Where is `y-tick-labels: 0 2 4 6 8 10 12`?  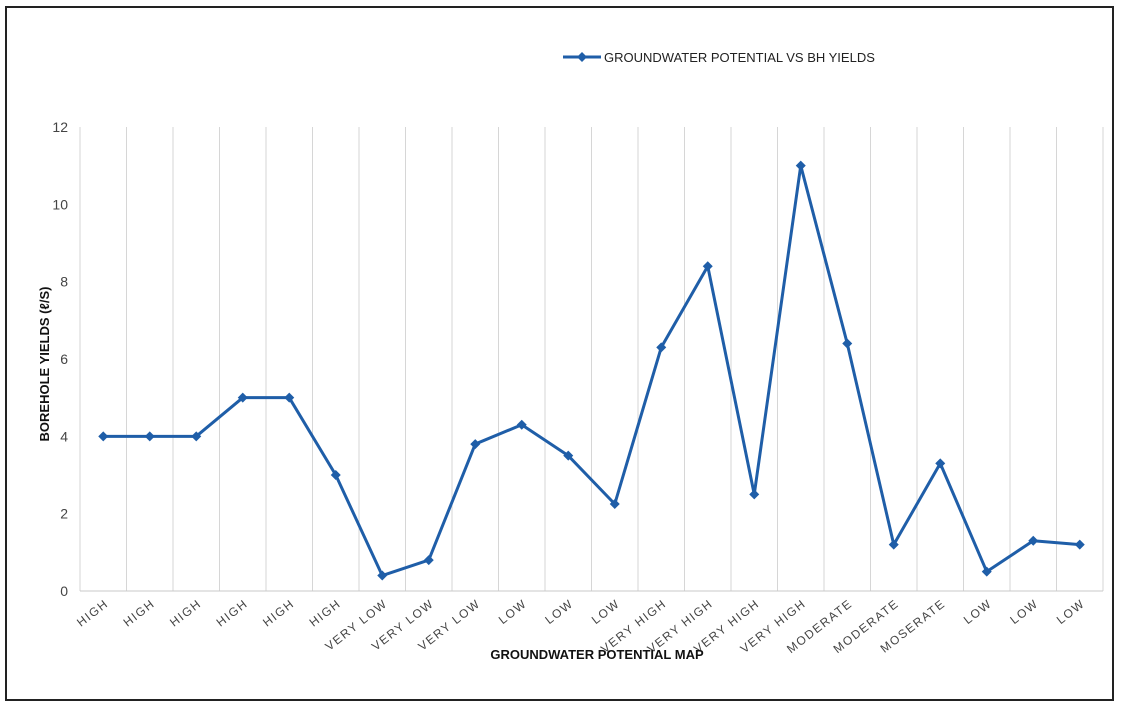 y-tick-labels: 0 2 4 6 8 10 12 is located at coordinates (60, 359).